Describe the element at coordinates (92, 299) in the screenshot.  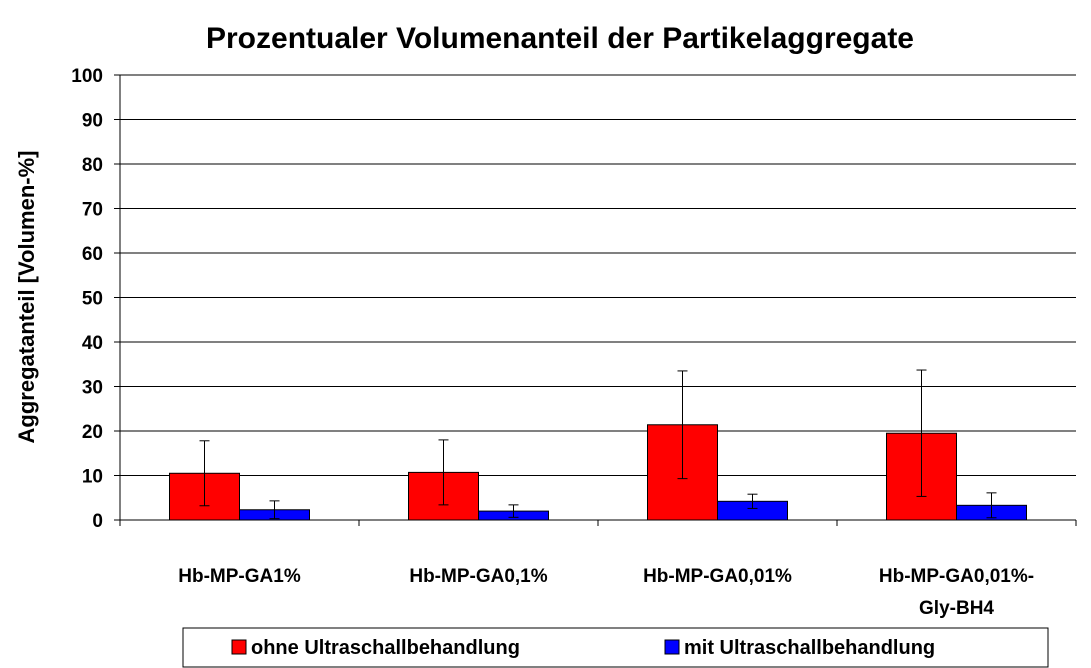
I see `y-tick-label: 50` at that location.